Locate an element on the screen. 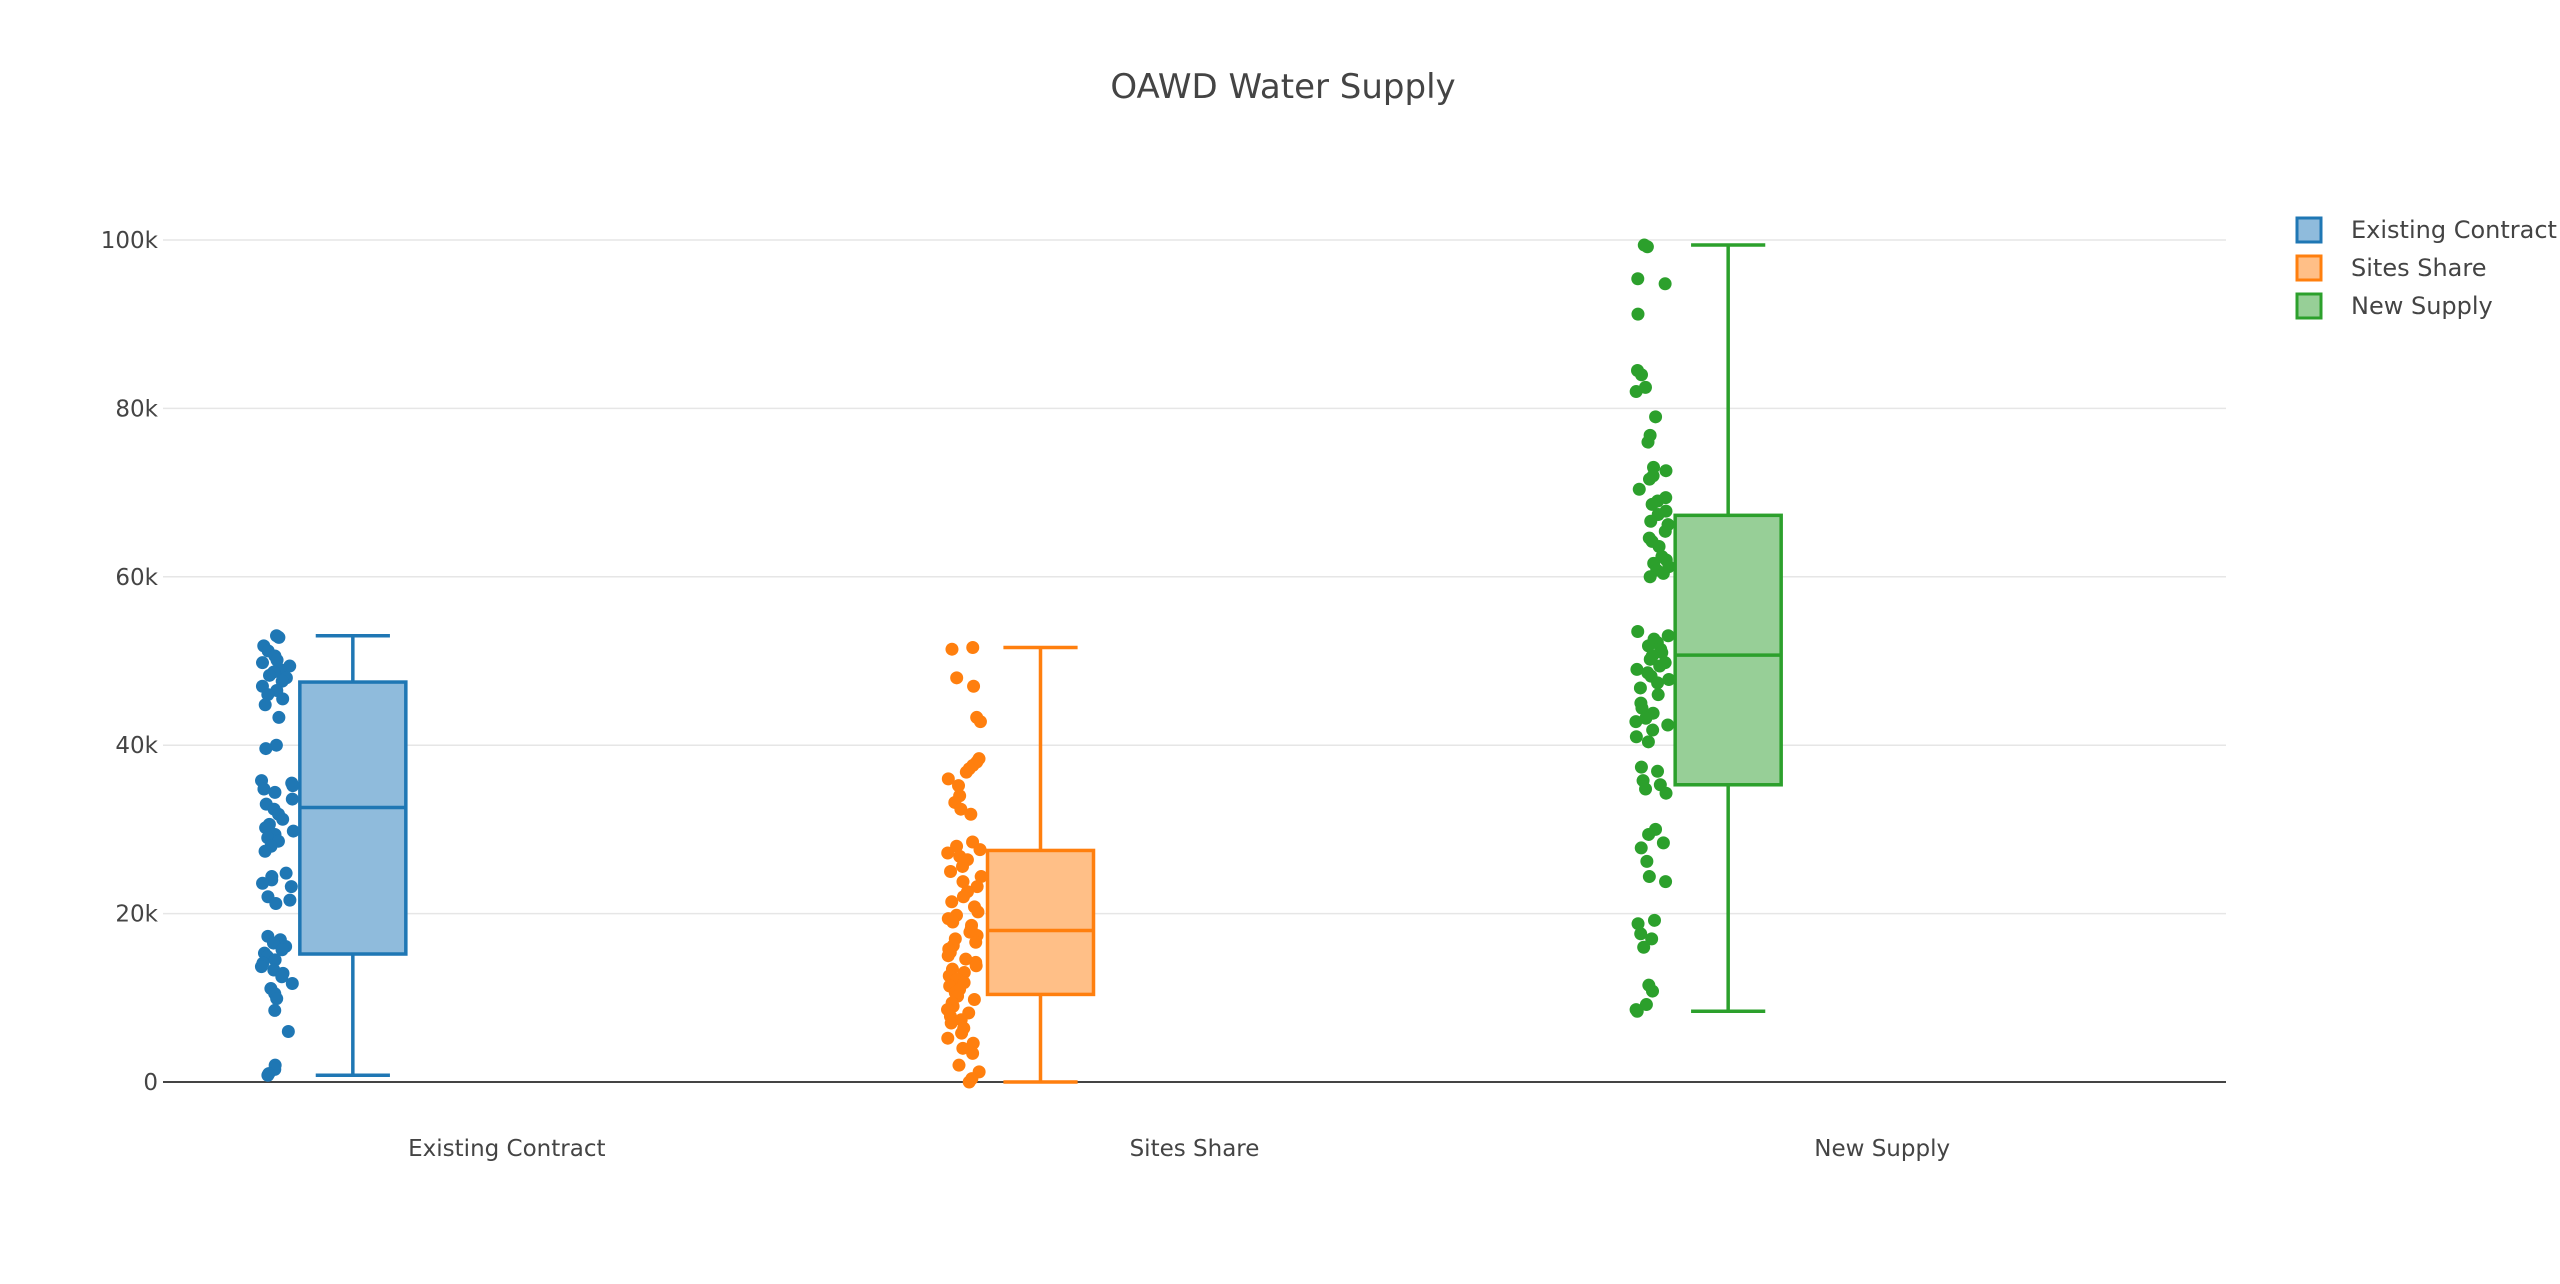 Image resolution: width=2560 pixels, height=1284 pixels. series-existing-contract is located at coordinates (331, 855).